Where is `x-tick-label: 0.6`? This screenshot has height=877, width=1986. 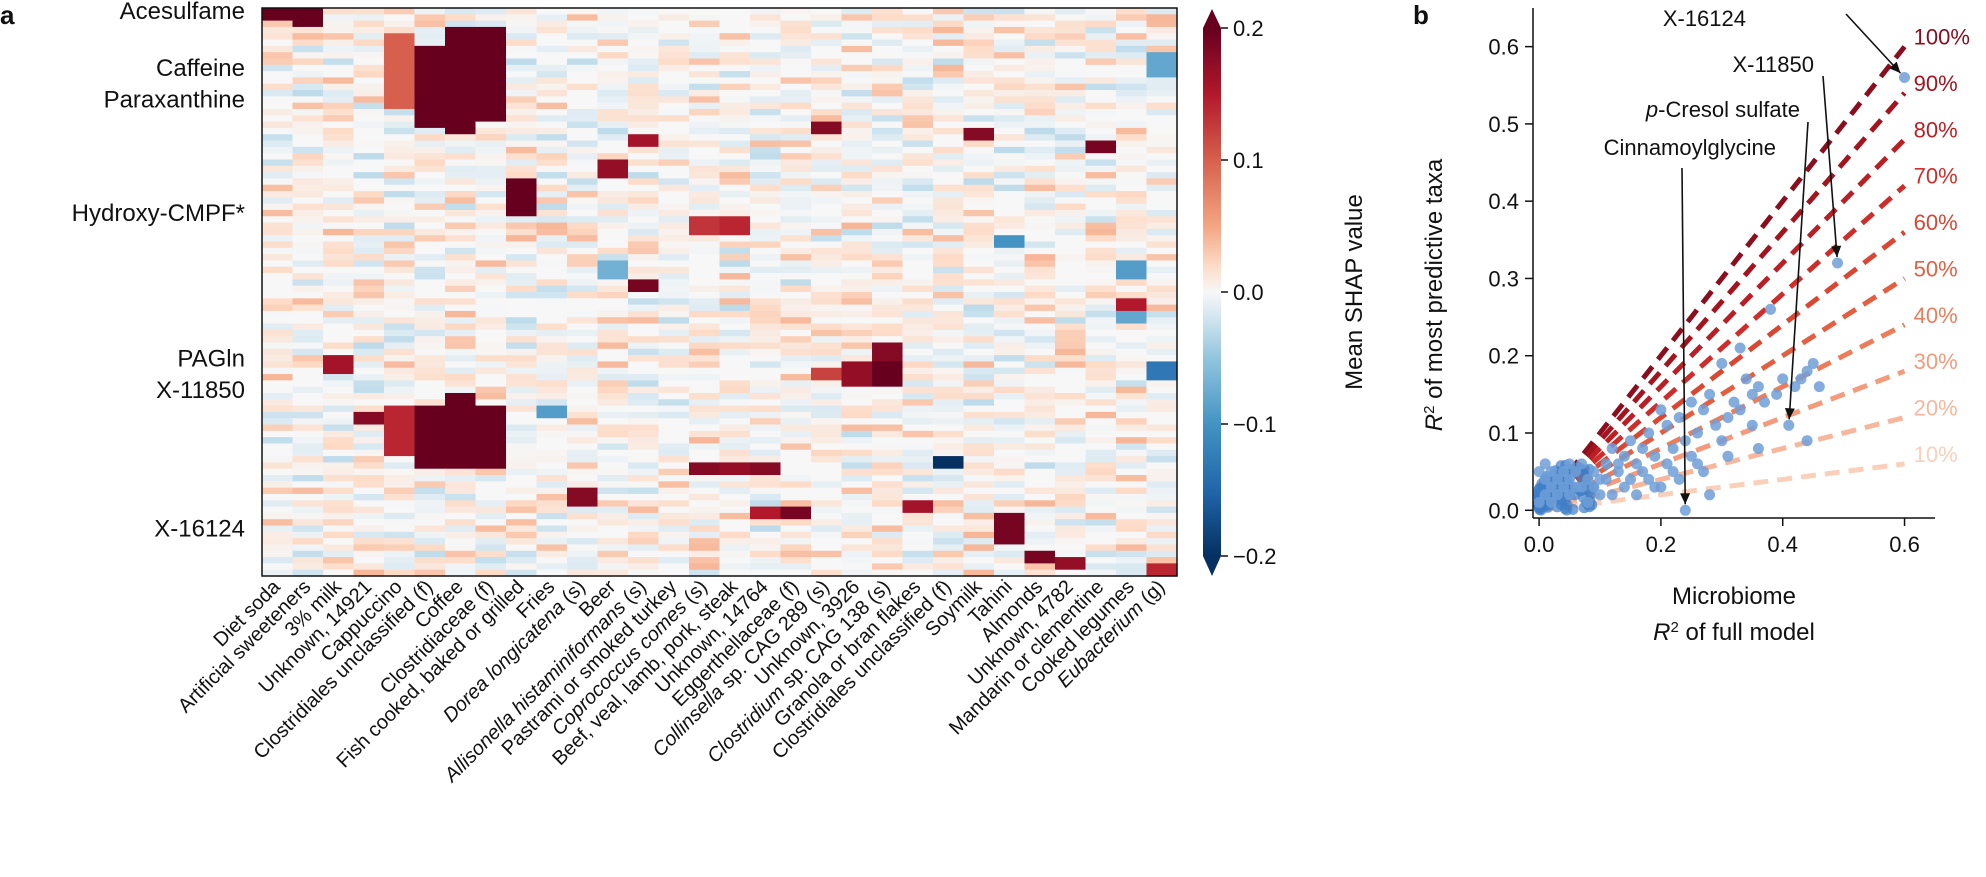
x-tick-label: 0.6 is located at coordinates (1904, 544).